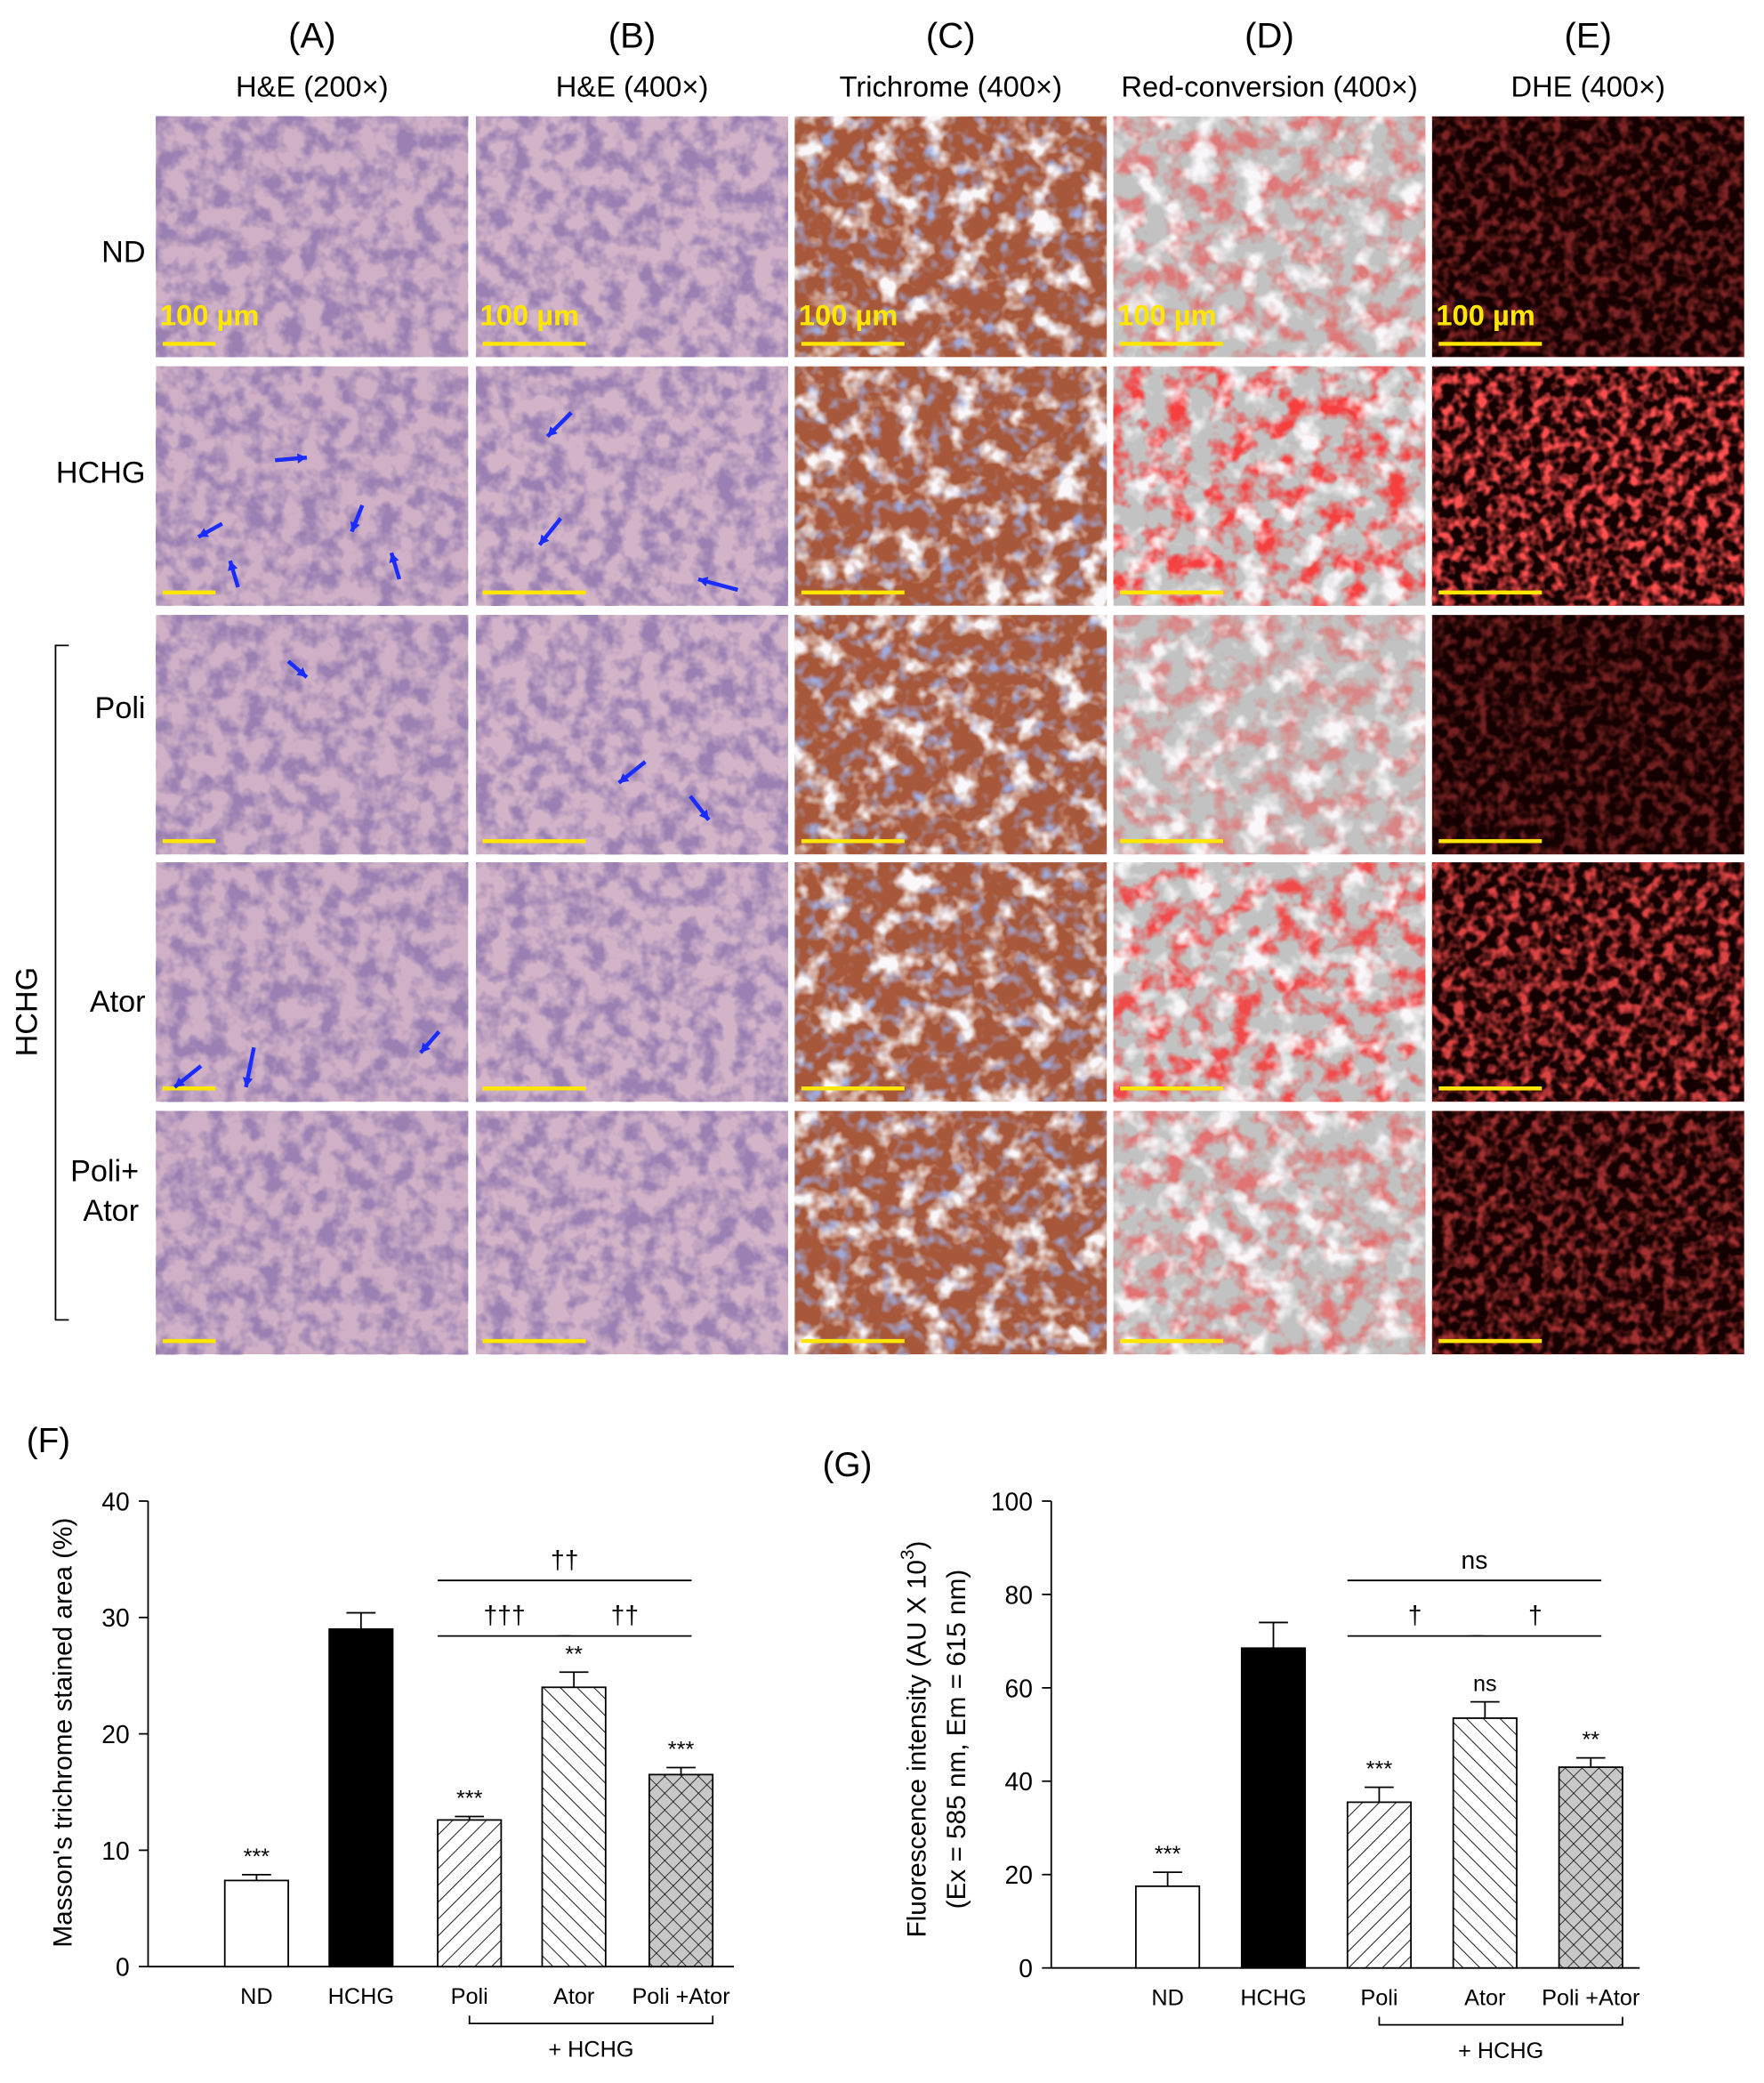 The image size is (1764, 2083). What do you see at coordinates (1012, 1501) in the screenshot?
I see `y-tick-label: 100` at bounding box center [1012, 1501].